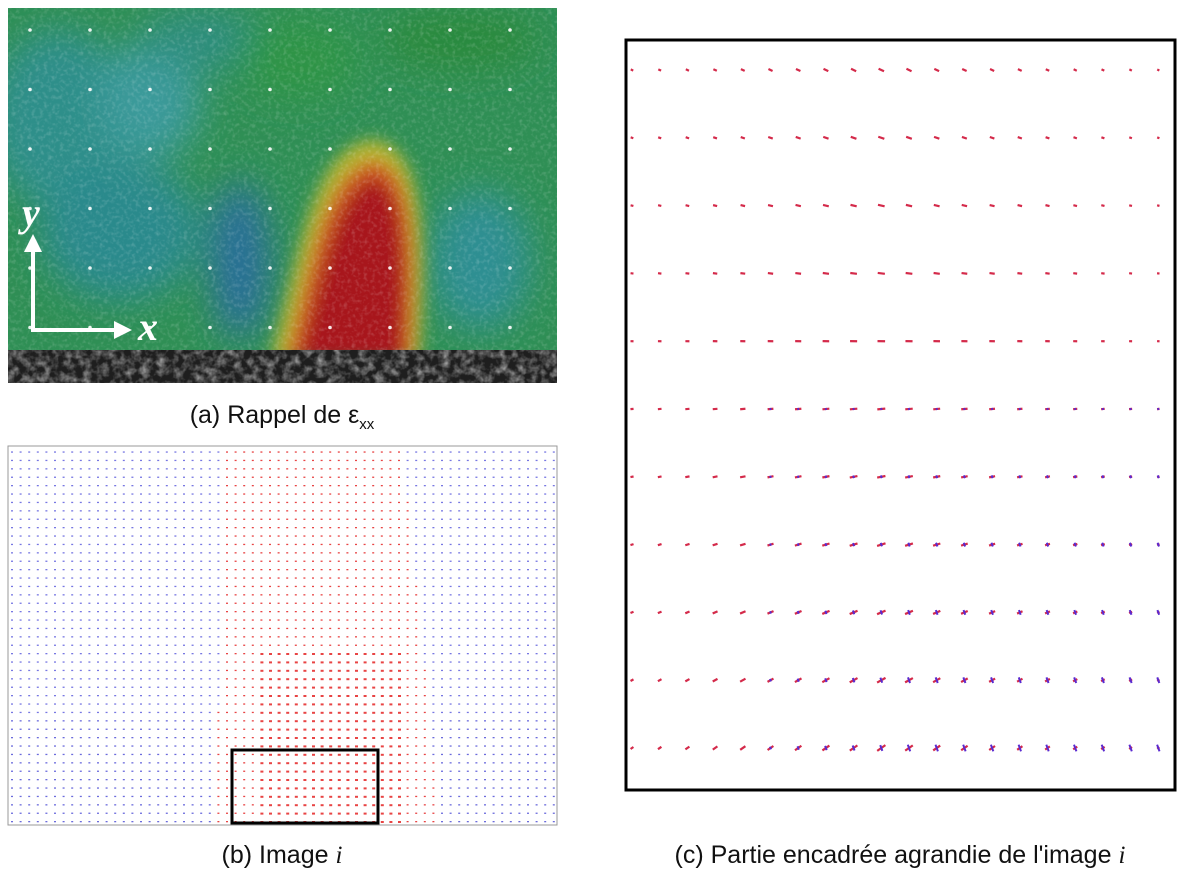 The height and width of the screenshot is (870, 1177). I want to click on vector-red, so click(743, 70).